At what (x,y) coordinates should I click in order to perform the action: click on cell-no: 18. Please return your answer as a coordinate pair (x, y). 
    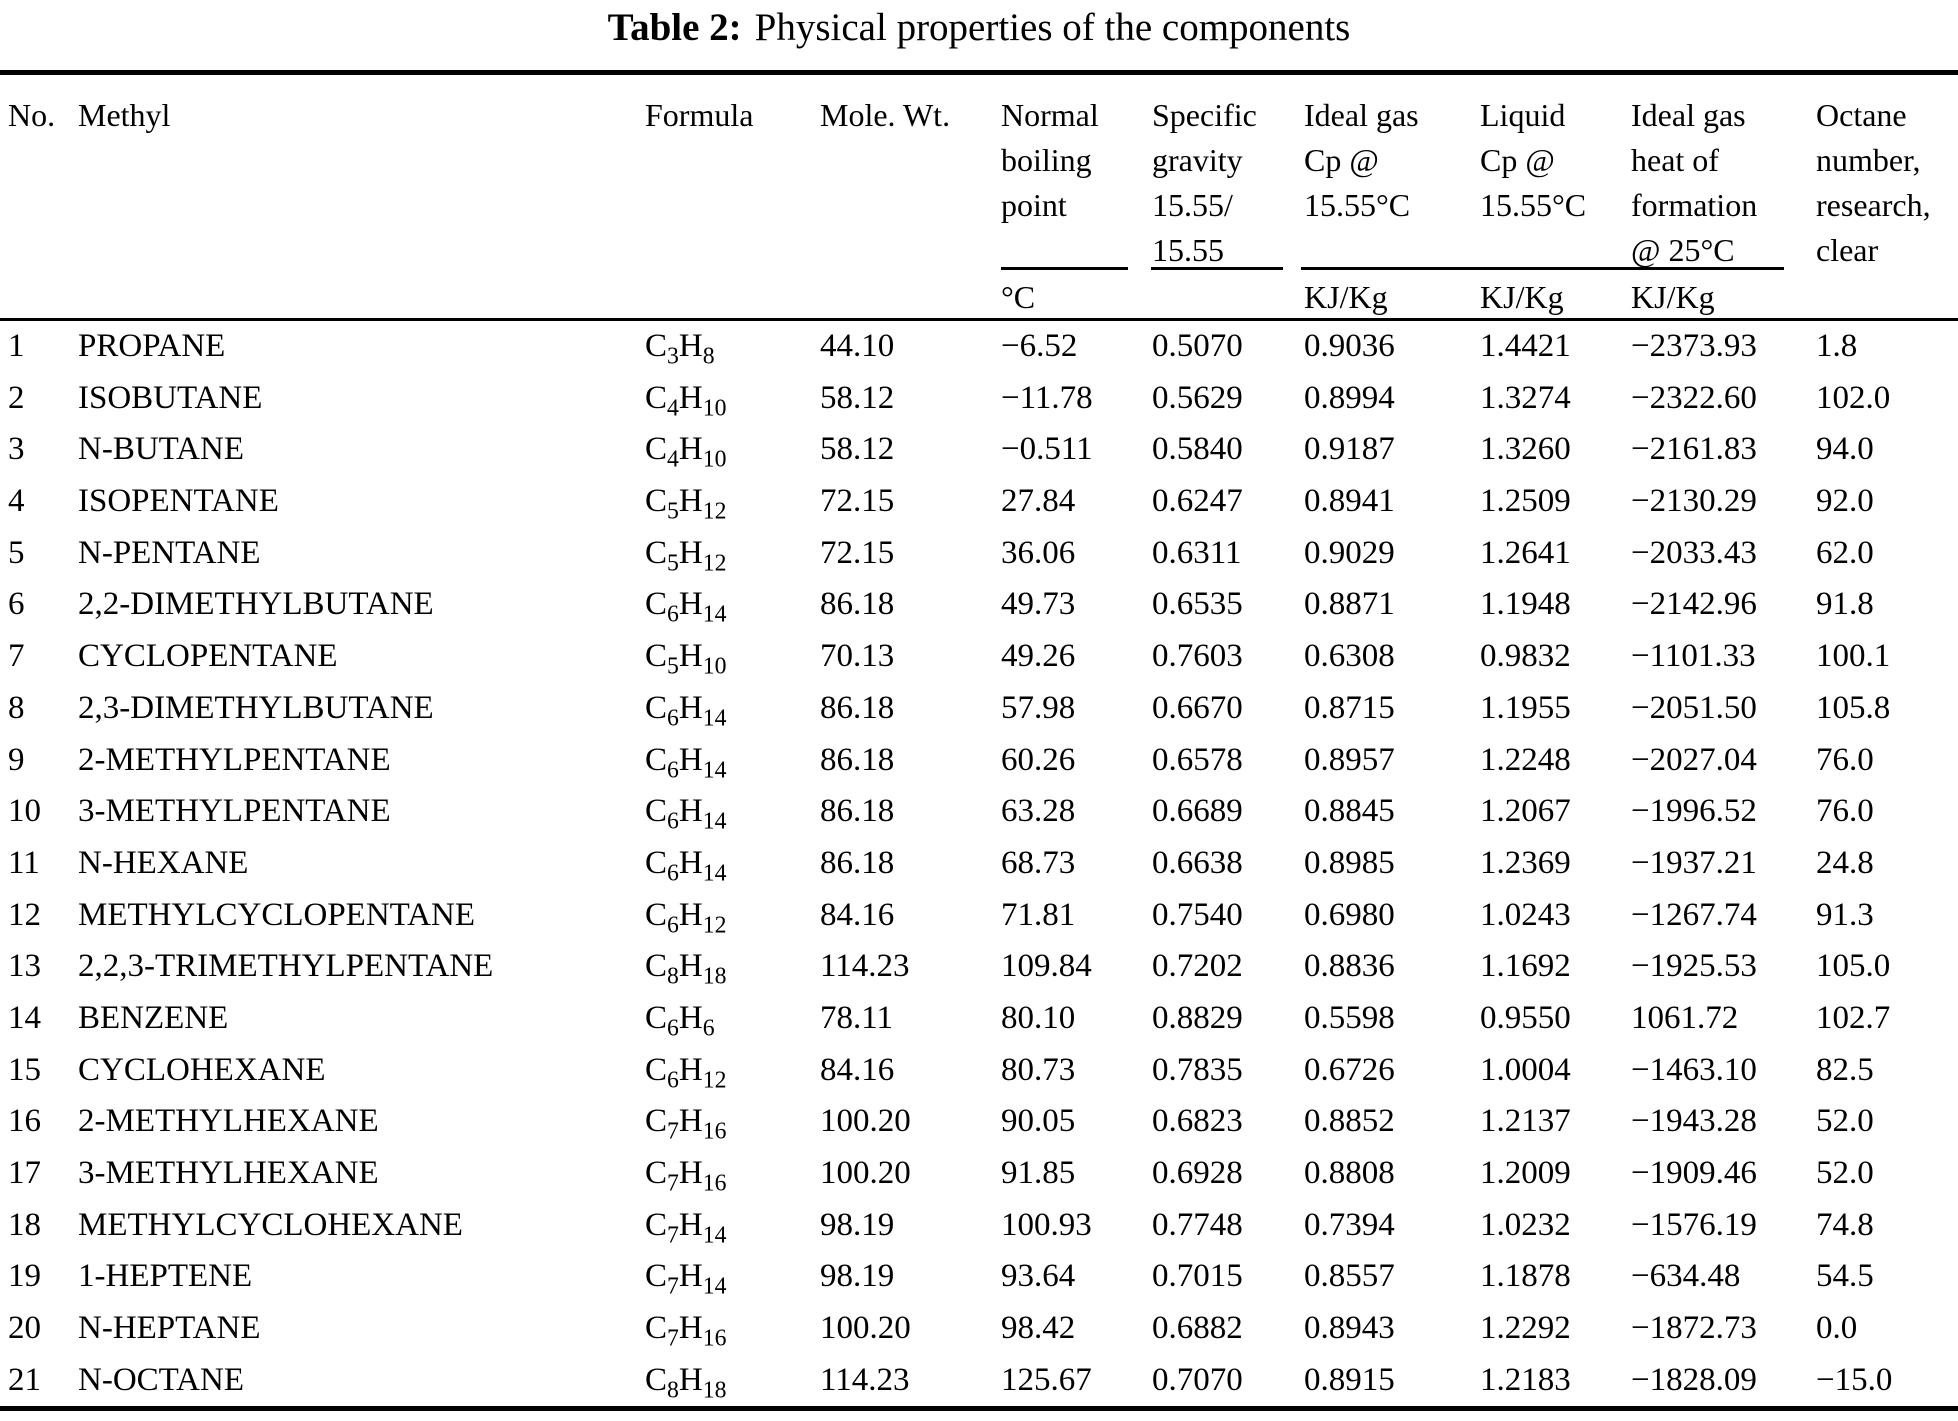
    Looking at the image, I should click on (24, 1224).